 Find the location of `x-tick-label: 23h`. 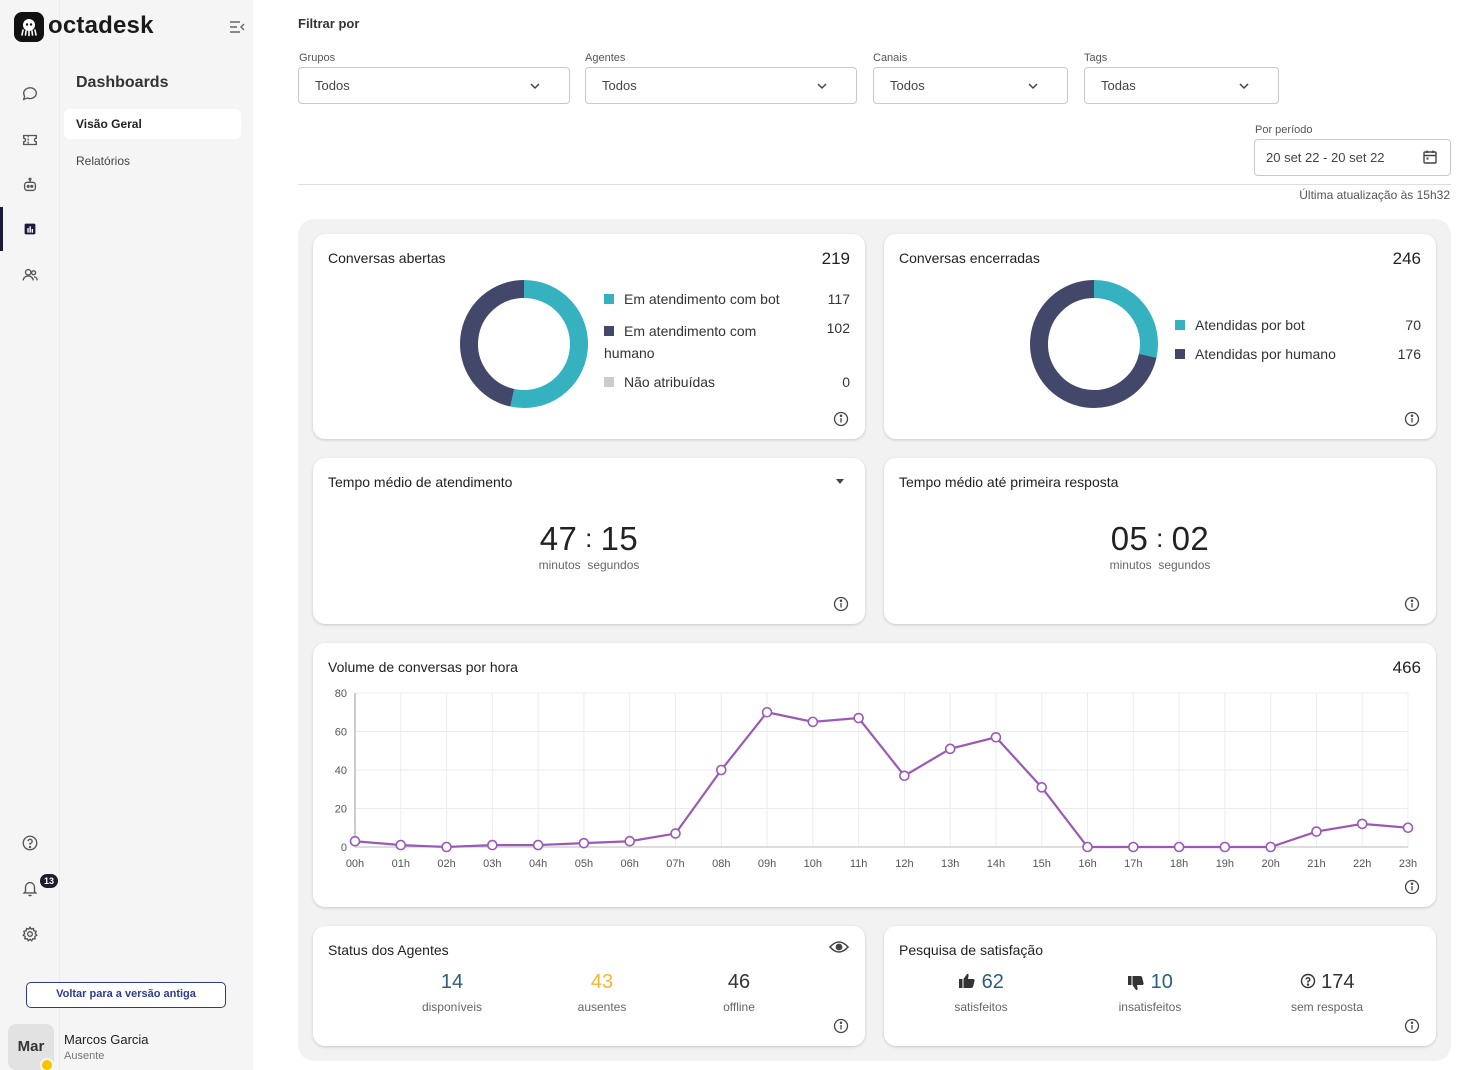

x-tick-label: 23h is located at coordinates (1408, 864).